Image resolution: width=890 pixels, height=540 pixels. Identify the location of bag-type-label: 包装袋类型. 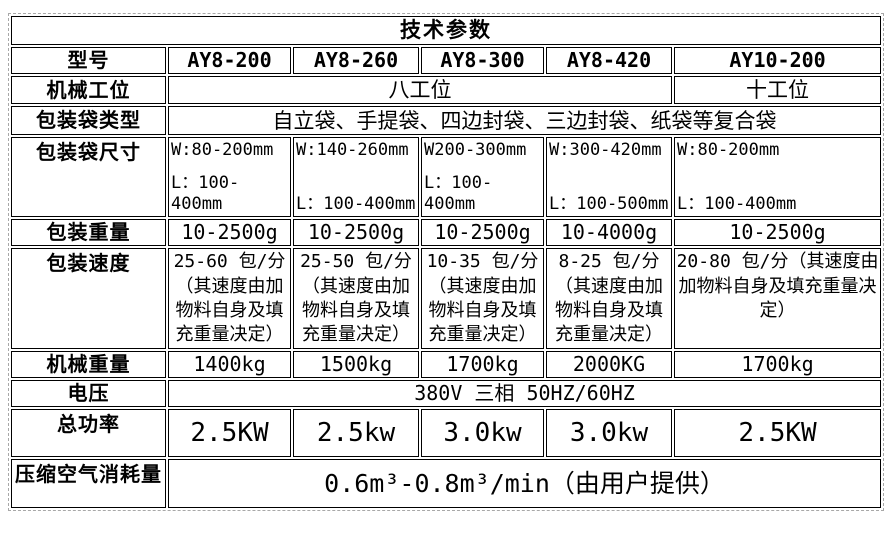
(88, 121).